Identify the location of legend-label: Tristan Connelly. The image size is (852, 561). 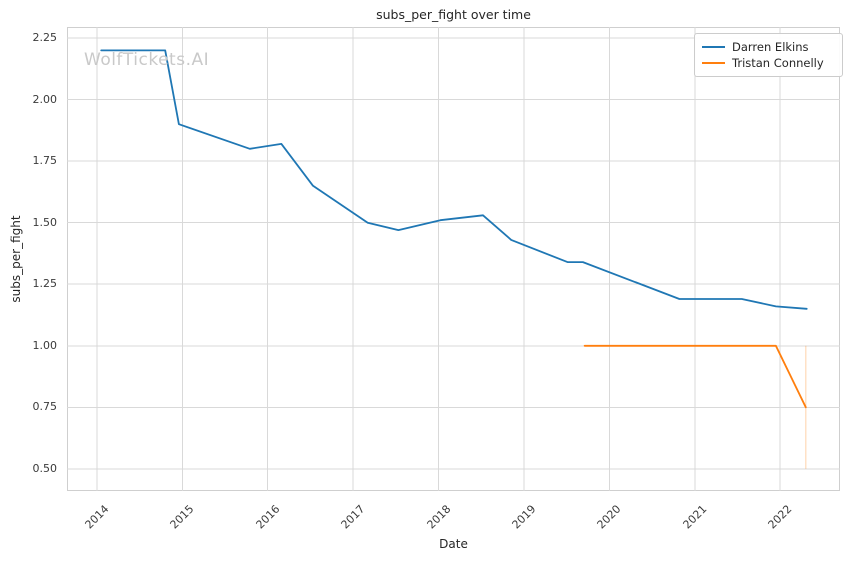
(778, 63).